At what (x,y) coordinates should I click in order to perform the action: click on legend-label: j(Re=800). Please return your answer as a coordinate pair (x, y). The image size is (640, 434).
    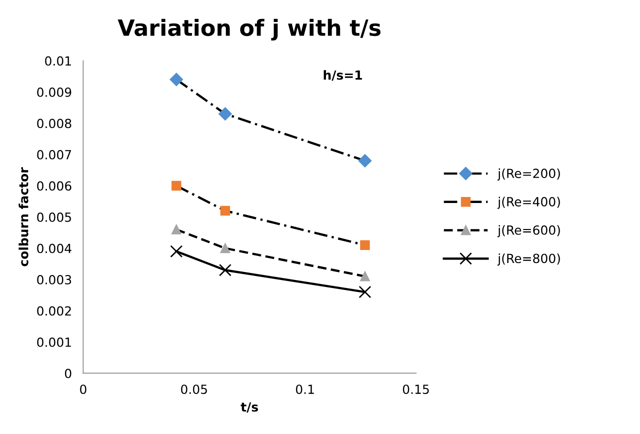
    Looking at the image, I should click on (528, 259).